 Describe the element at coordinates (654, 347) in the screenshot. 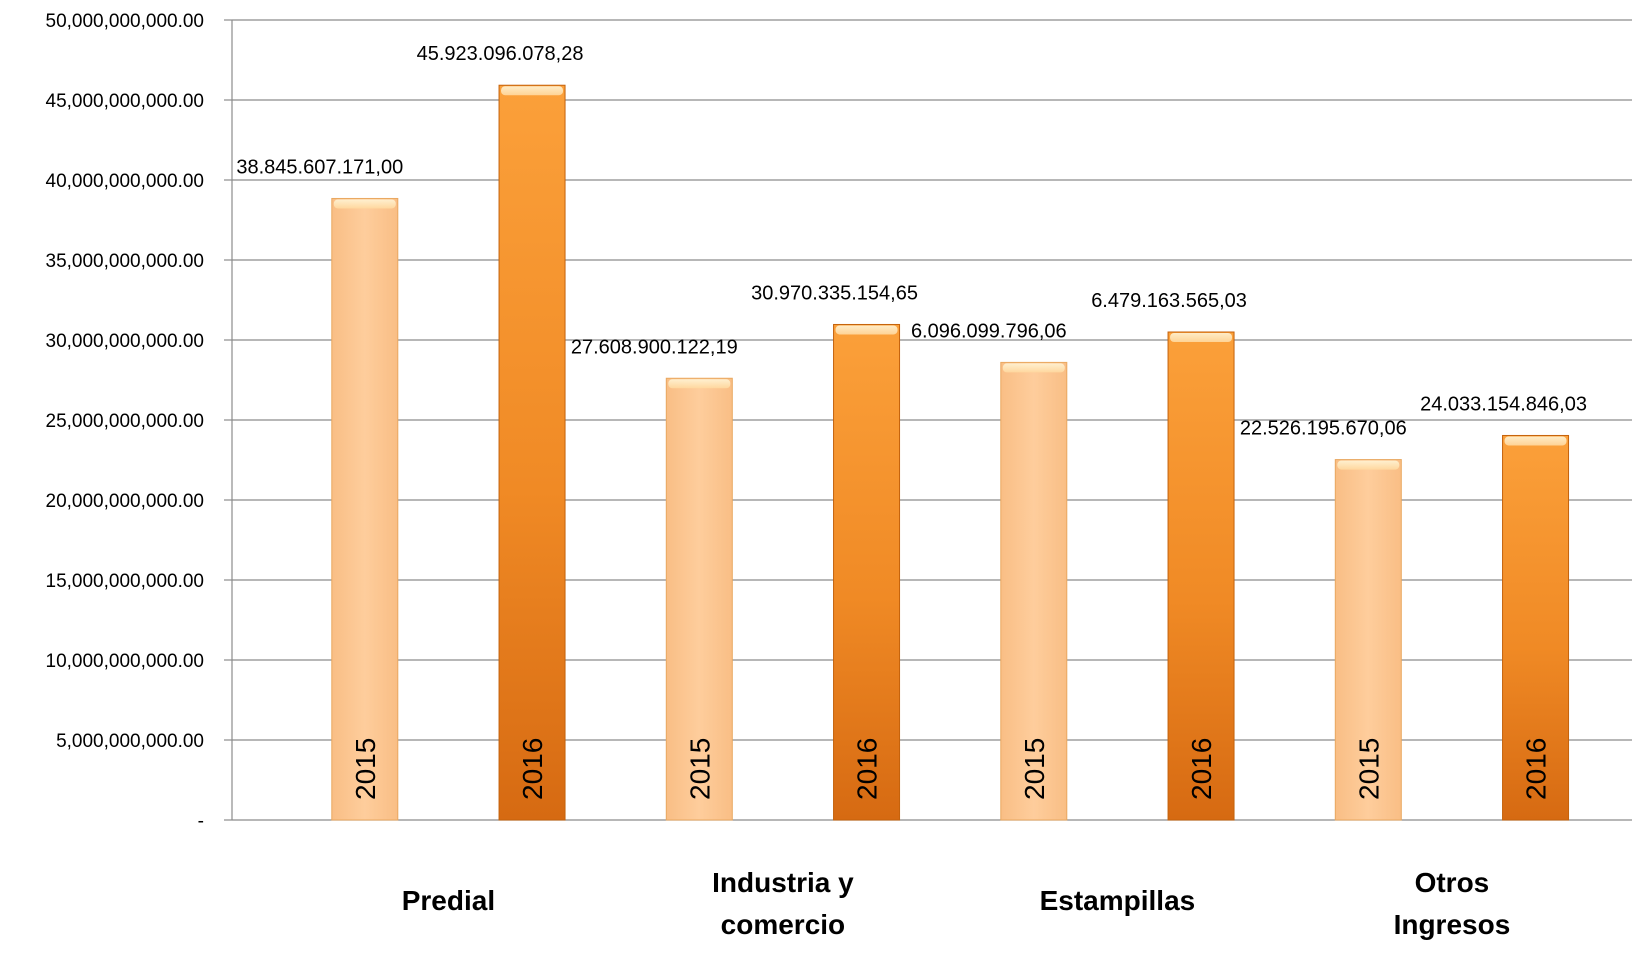

I see `data-label: 27.608.900.122,19` at that location.